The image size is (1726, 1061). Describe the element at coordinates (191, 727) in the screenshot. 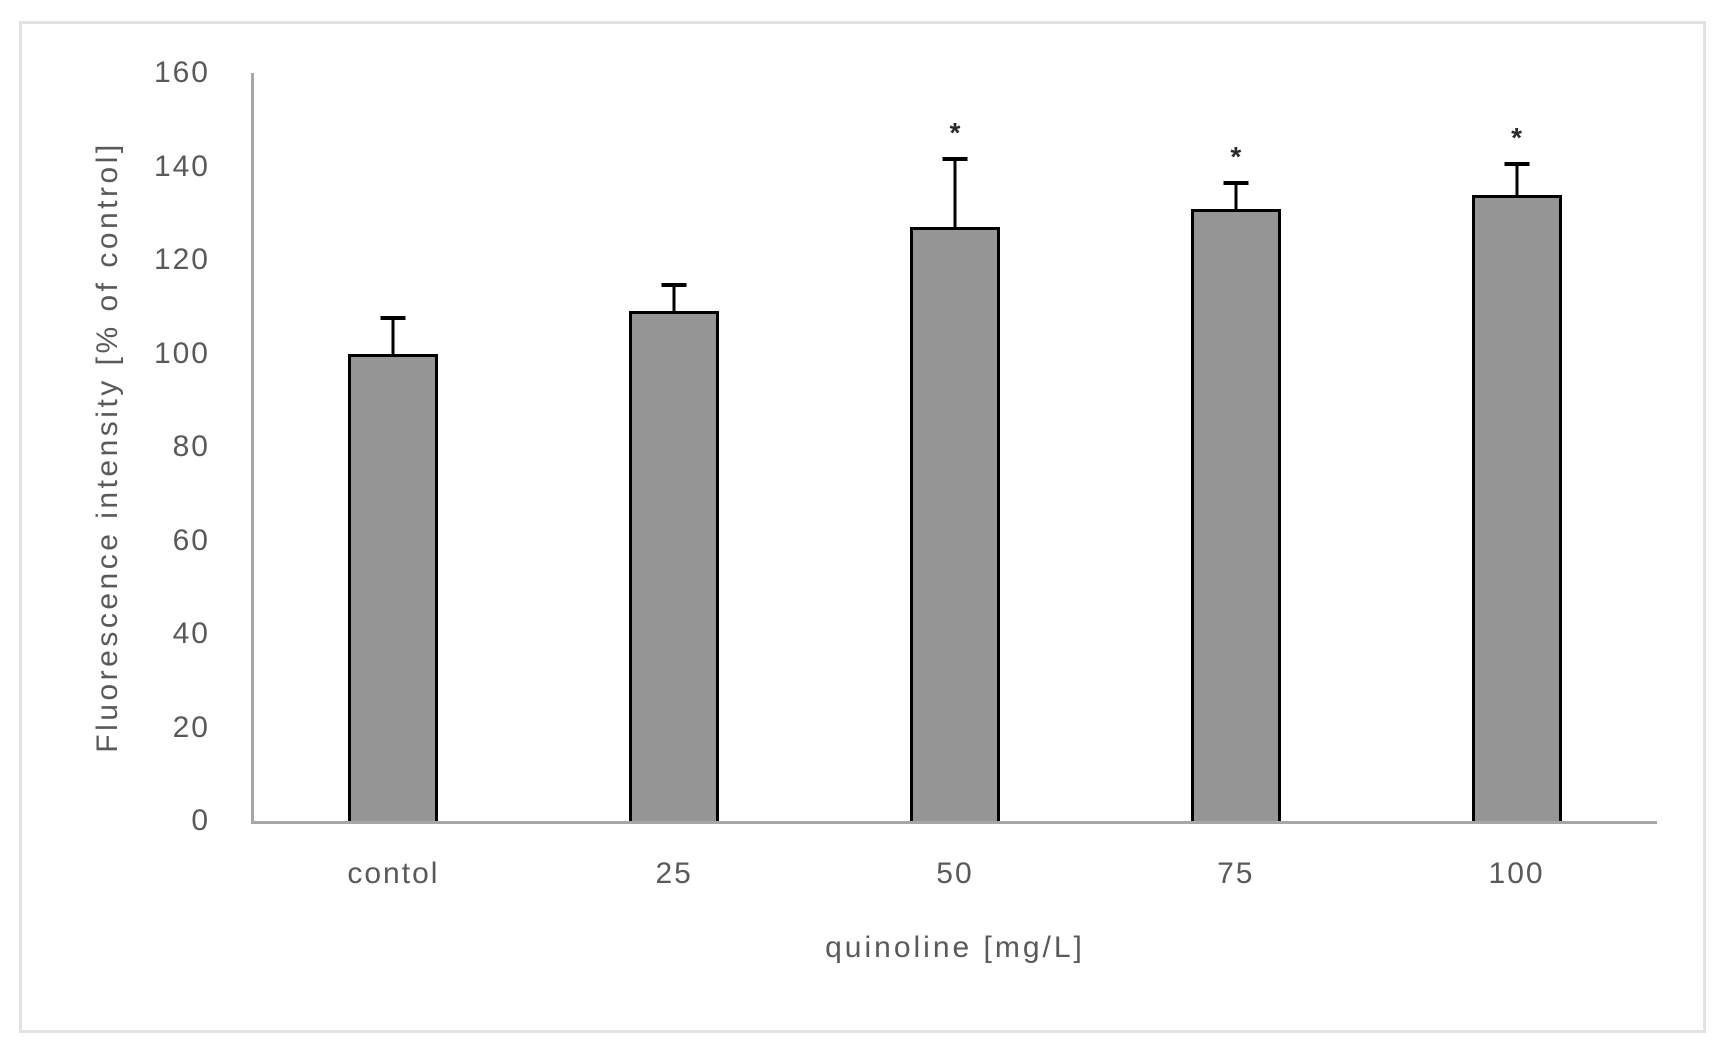

I see `y-tick-label: 20` at that location.